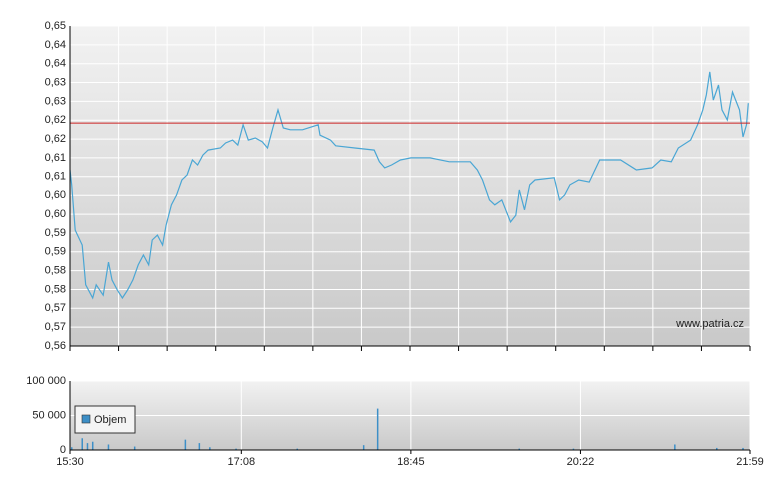 The width and height of the screenshot is (780, 490). I want to click on y-tick-label: 0,65, so click(55, 26).